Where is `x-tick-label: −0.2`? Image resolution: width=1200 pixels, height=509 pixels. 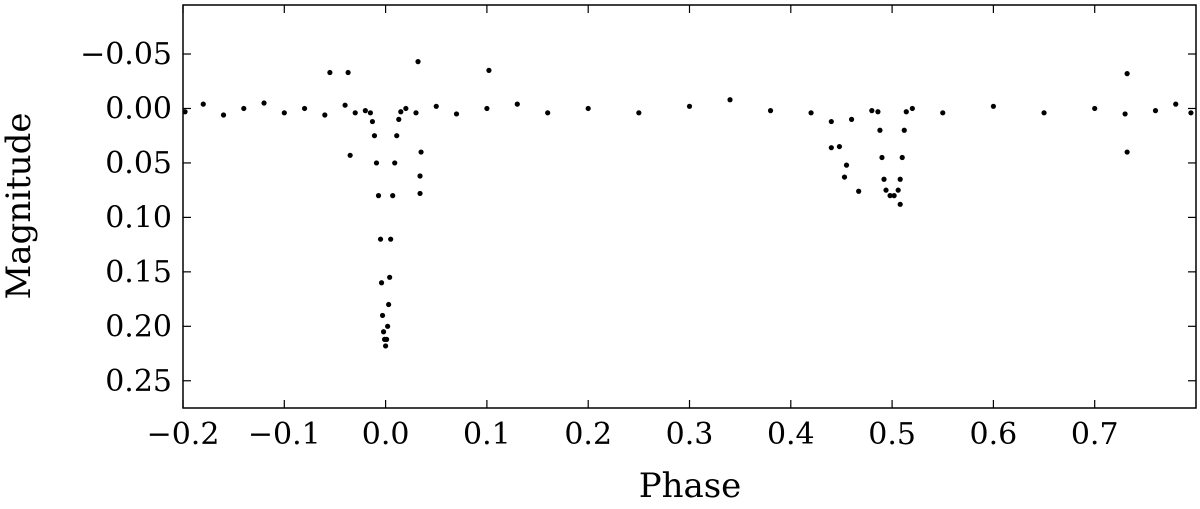
x-tick-label: −0.2 is located at coordinates (183, 434).